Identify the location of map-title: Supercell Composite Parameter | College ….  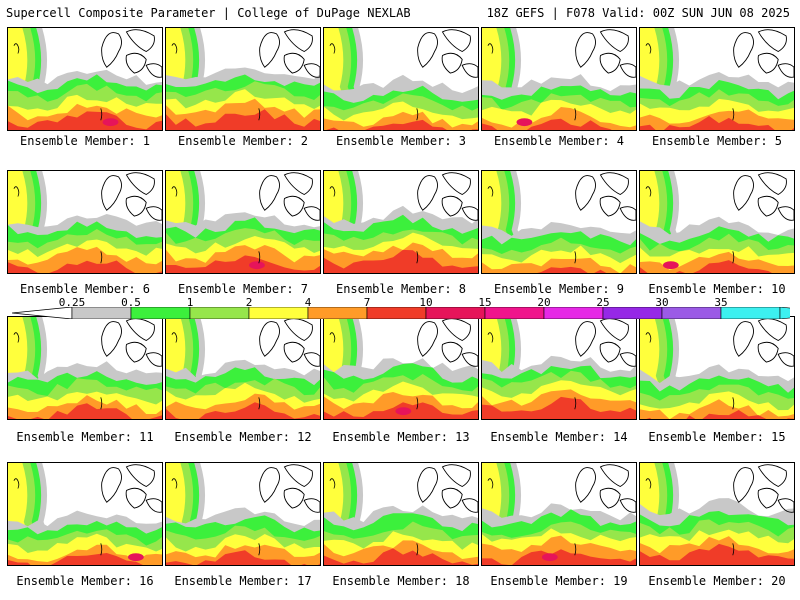
(208, 13).